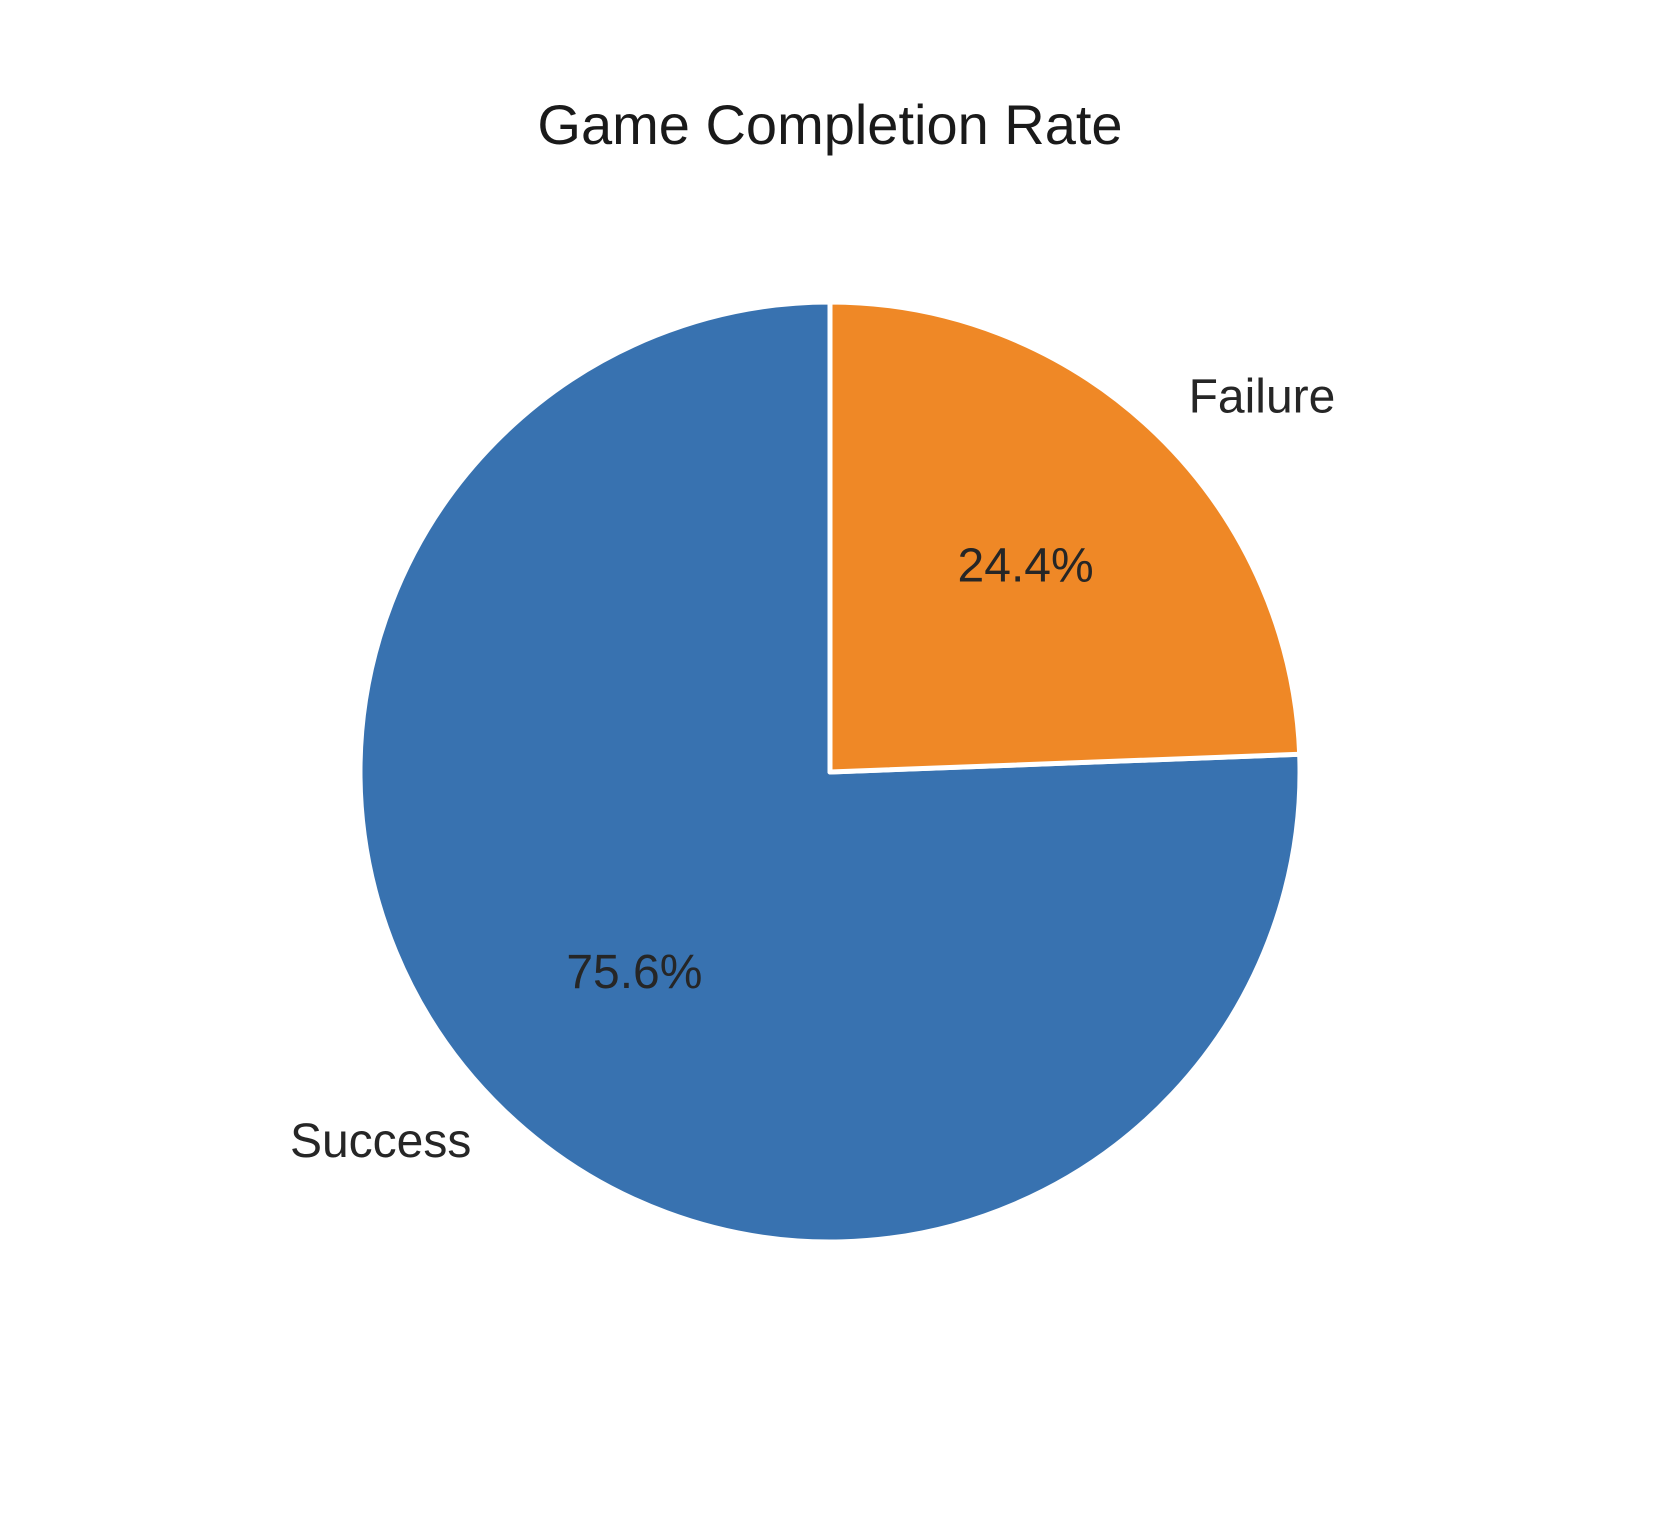 This screenshot has height=1528, width=1660. Describe the element at coordinates (1262, 396) in the screenshot. I see `slice-label-failure: Failure` at that location.